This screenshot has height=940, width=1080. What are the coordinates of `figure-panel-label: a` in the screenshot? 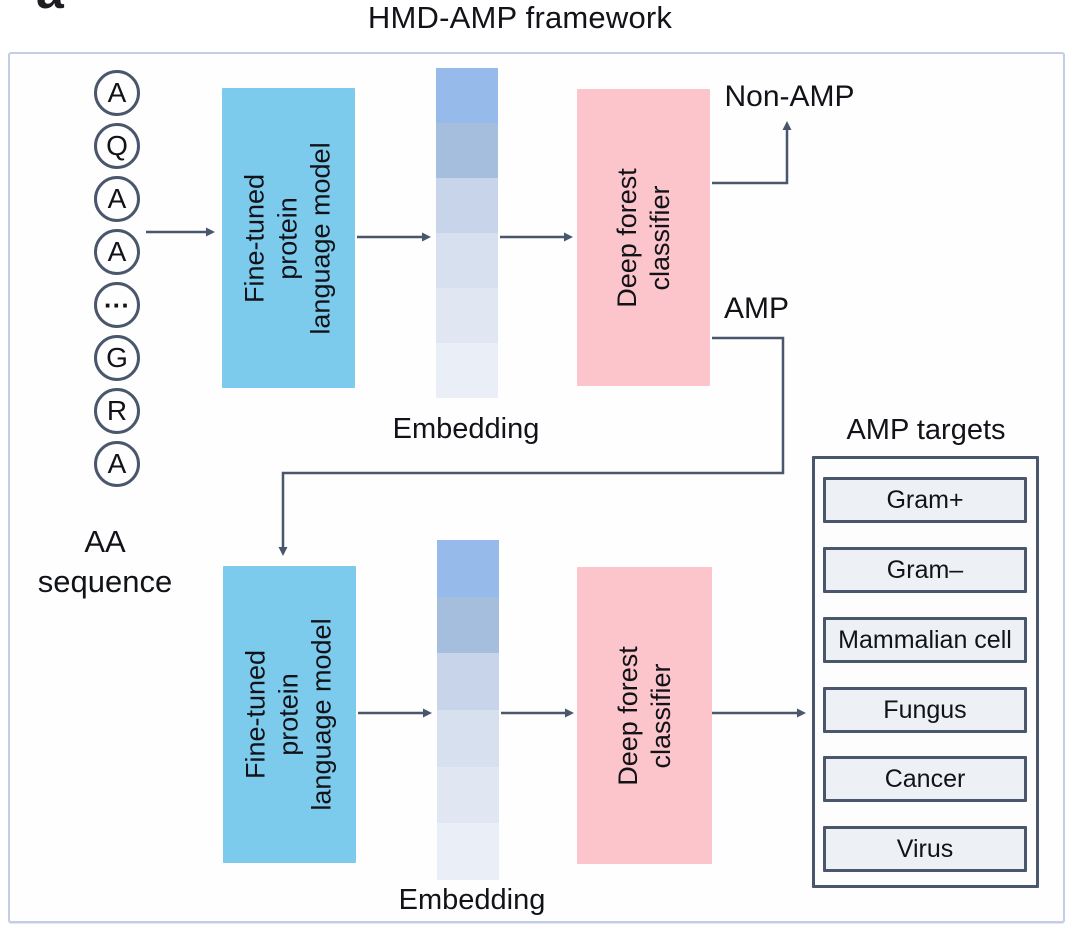 It's located at (58, 5).